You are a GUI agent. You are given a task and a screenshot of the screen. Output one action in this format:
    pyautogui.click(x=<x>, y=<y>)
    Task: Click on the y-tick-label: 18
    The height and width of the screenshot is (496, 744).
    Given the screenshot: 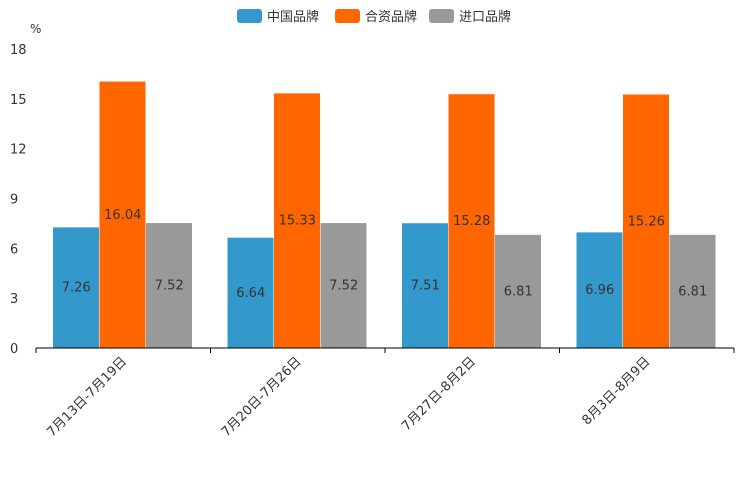 What is the action you would take?
    pyautogui.click(x=18, y=50)
    